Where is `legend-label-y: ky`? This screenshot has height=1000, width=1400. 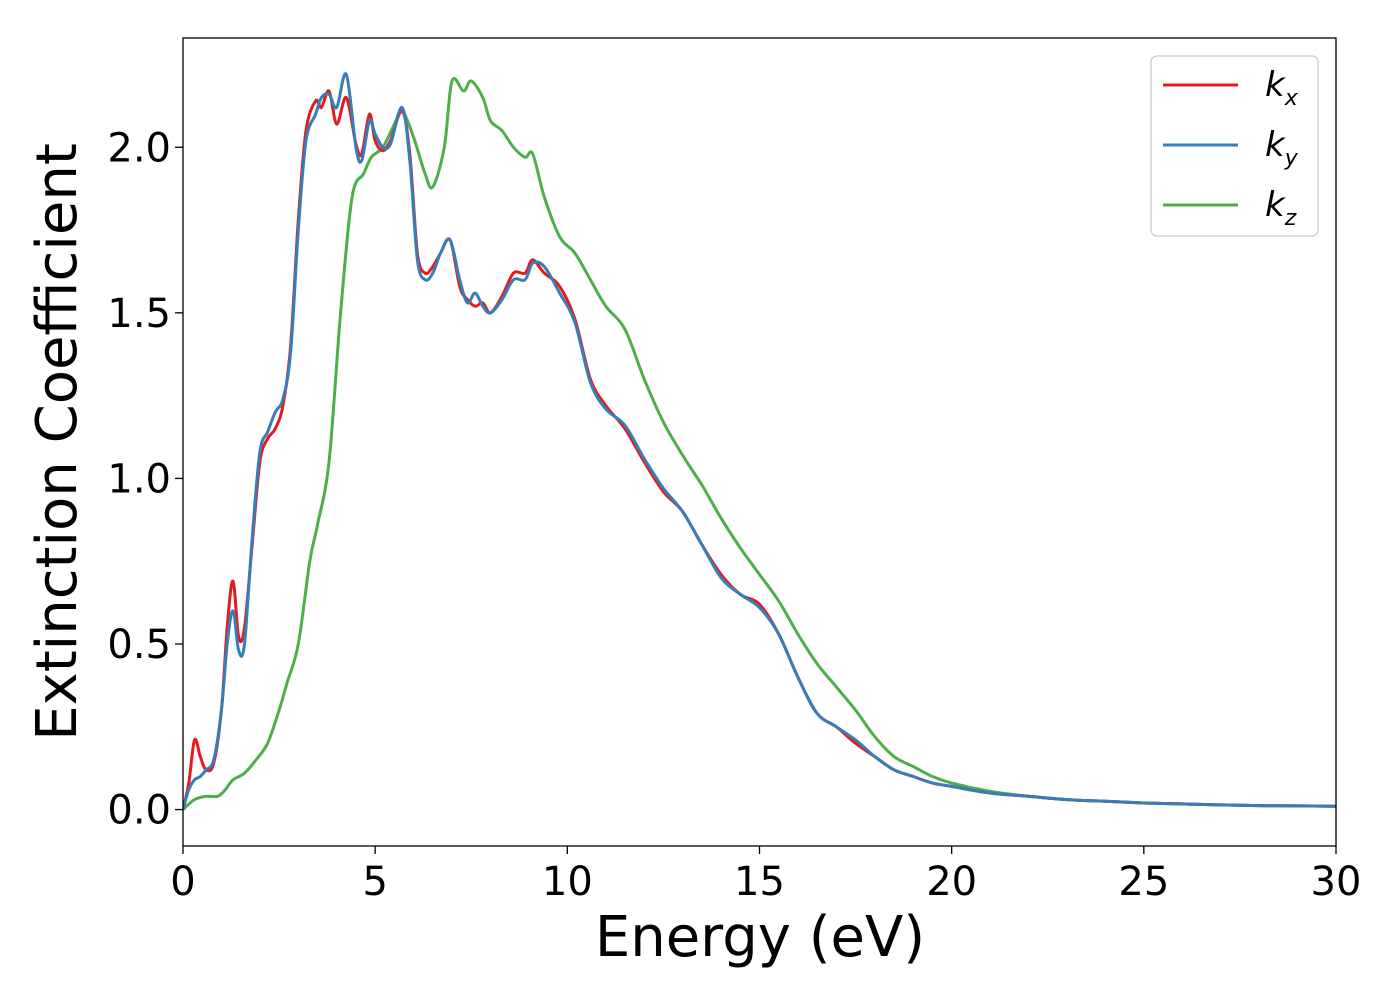
legend-label-y: ky is located at coordinates (1282, 148).